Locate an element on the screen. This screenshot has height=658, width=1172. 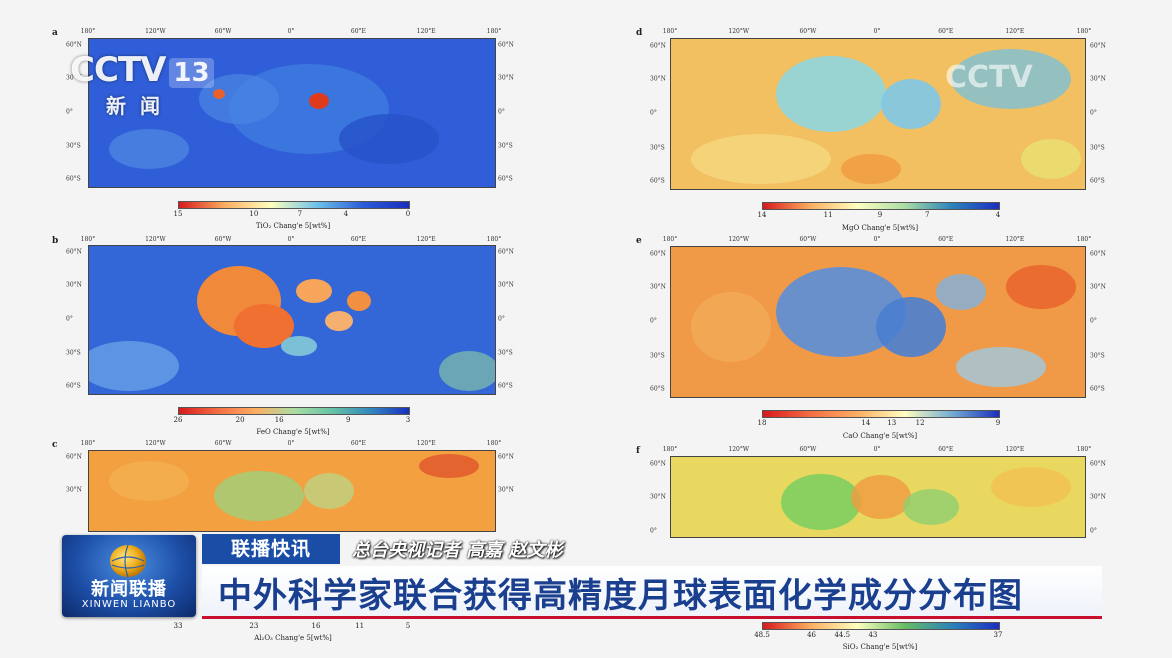
program-name: 新闻联播 is located at coordinates (129, 589).